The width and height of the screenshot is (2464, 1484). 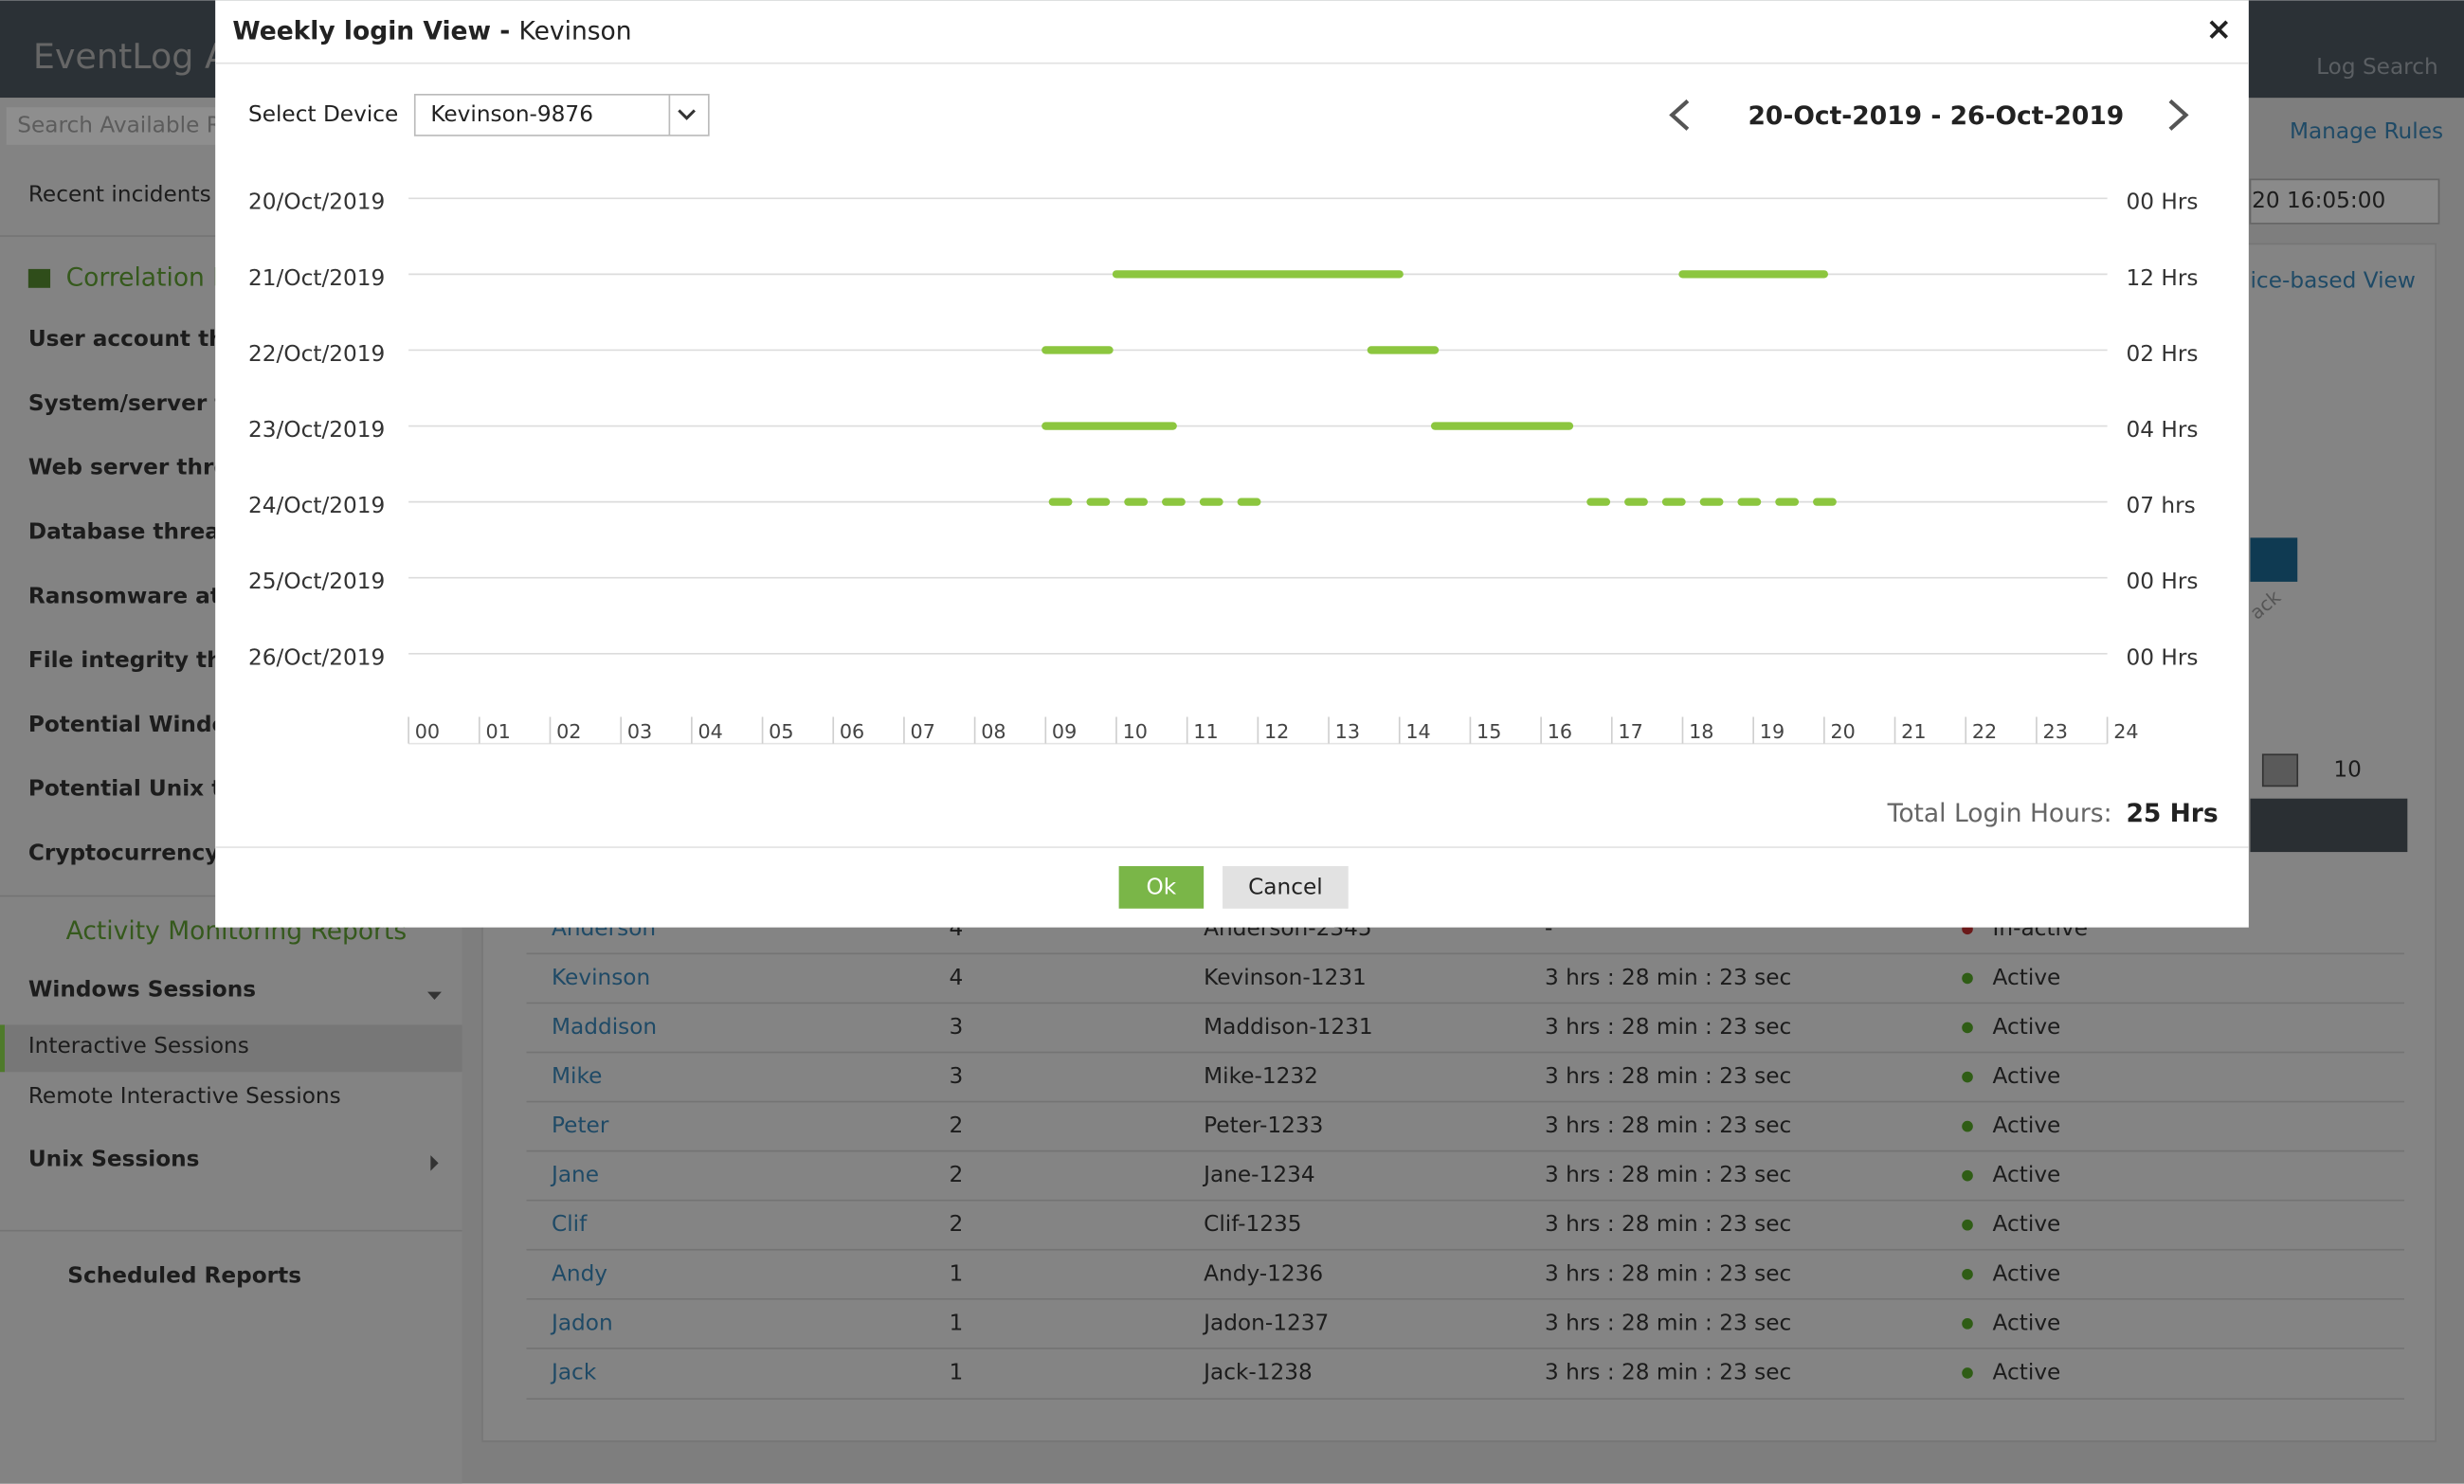 What do you see at coordinates (575, 1174) in the screenshot?
I see `table-cell: Jane` at bounding box center [575, 1174].